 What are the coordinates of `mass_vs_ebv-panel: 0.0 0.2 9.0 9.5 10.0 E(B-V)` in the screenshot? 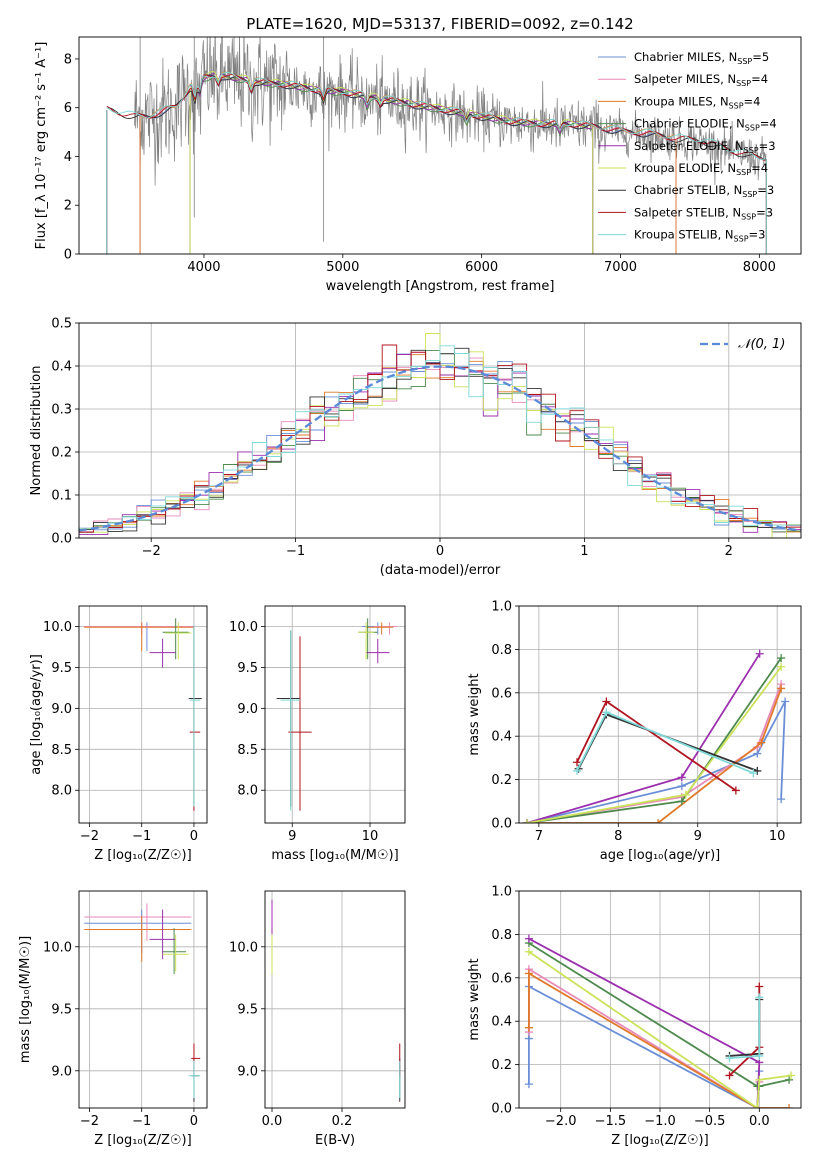 It's located at (317, 1019).